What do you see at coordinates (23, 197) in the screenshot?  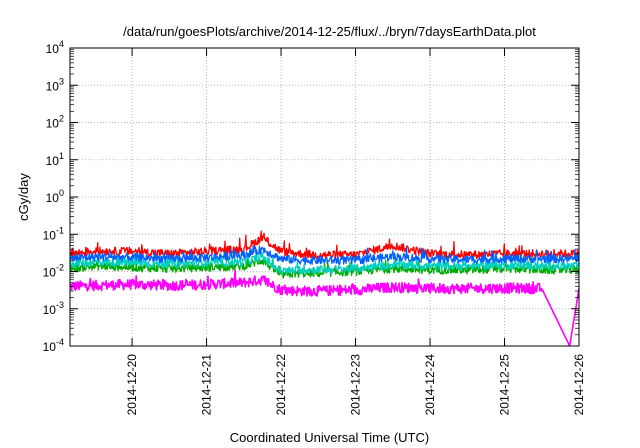 I see `y-axis-label: cGy/day` at bounding box center [23, 197].